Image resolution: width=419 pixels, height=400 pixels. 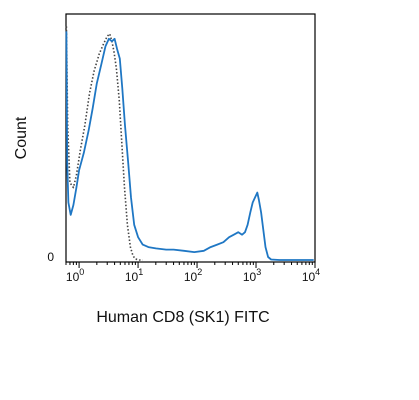 What do you see at coordinates (190, 265) in the screenshot?
I see `x-axis-ticks` at bounding box center [190, 265].